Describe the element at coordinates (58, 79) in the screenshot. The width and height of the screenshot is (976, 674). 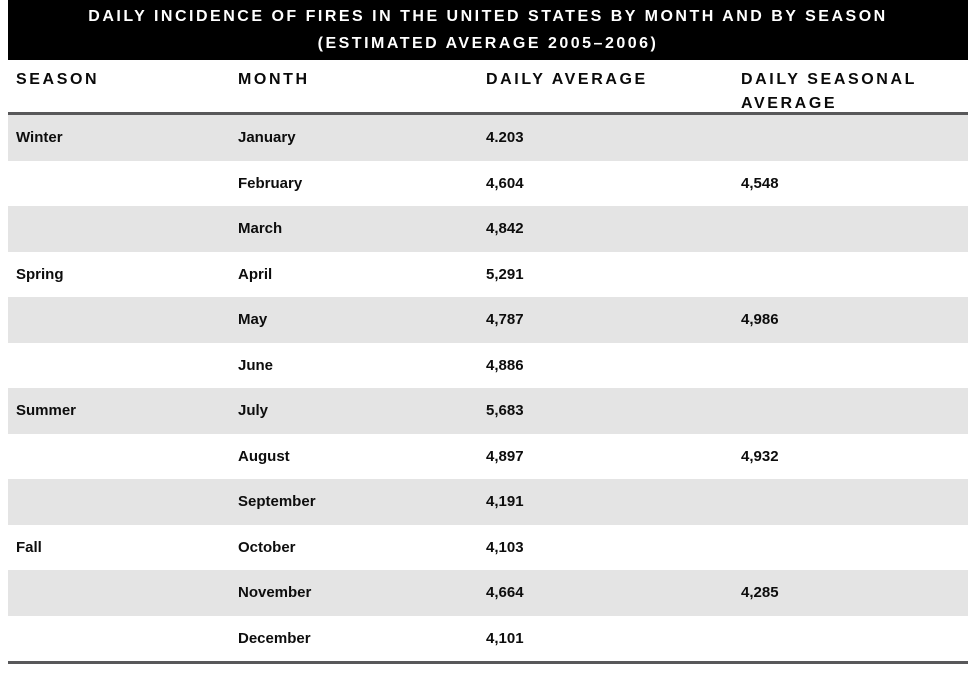
I see `column-header-season: SEASON` at that location.